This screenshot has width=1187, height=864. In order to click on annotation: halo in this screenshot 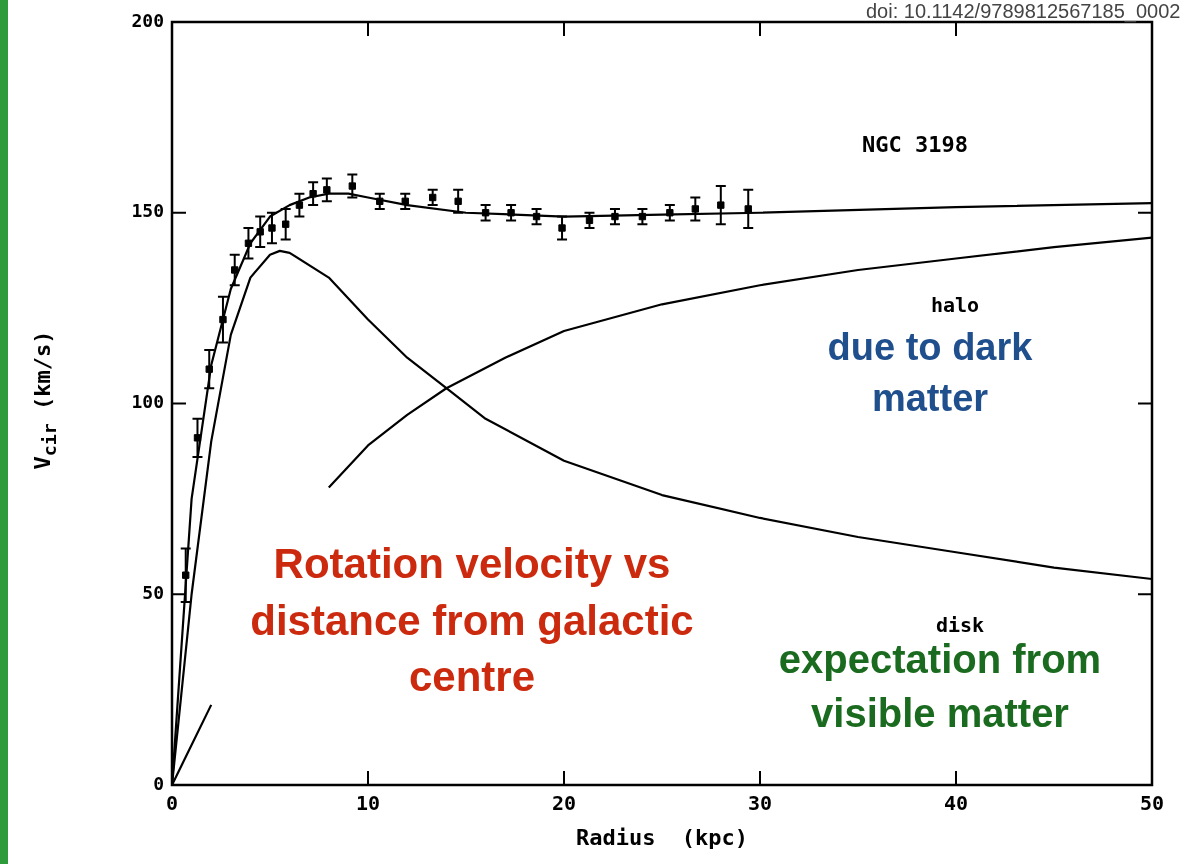, I will do `click(955, 305)`.